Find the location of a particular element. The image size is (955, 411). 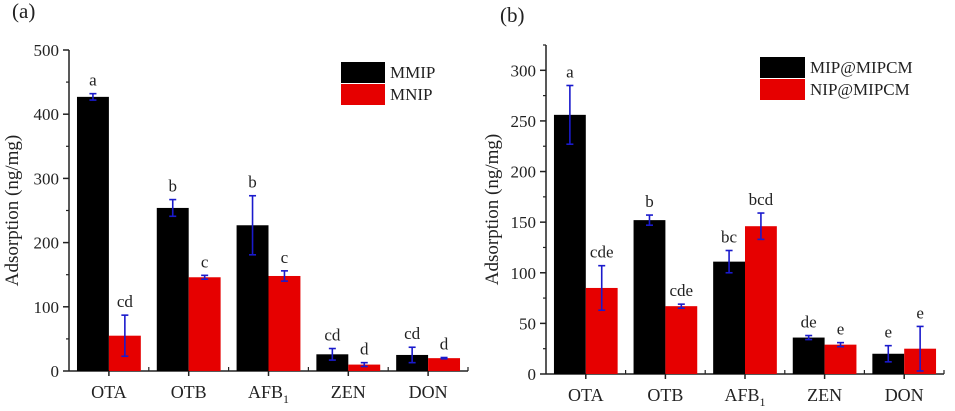

panel-label: (b) is located at coordinates (512, 15).